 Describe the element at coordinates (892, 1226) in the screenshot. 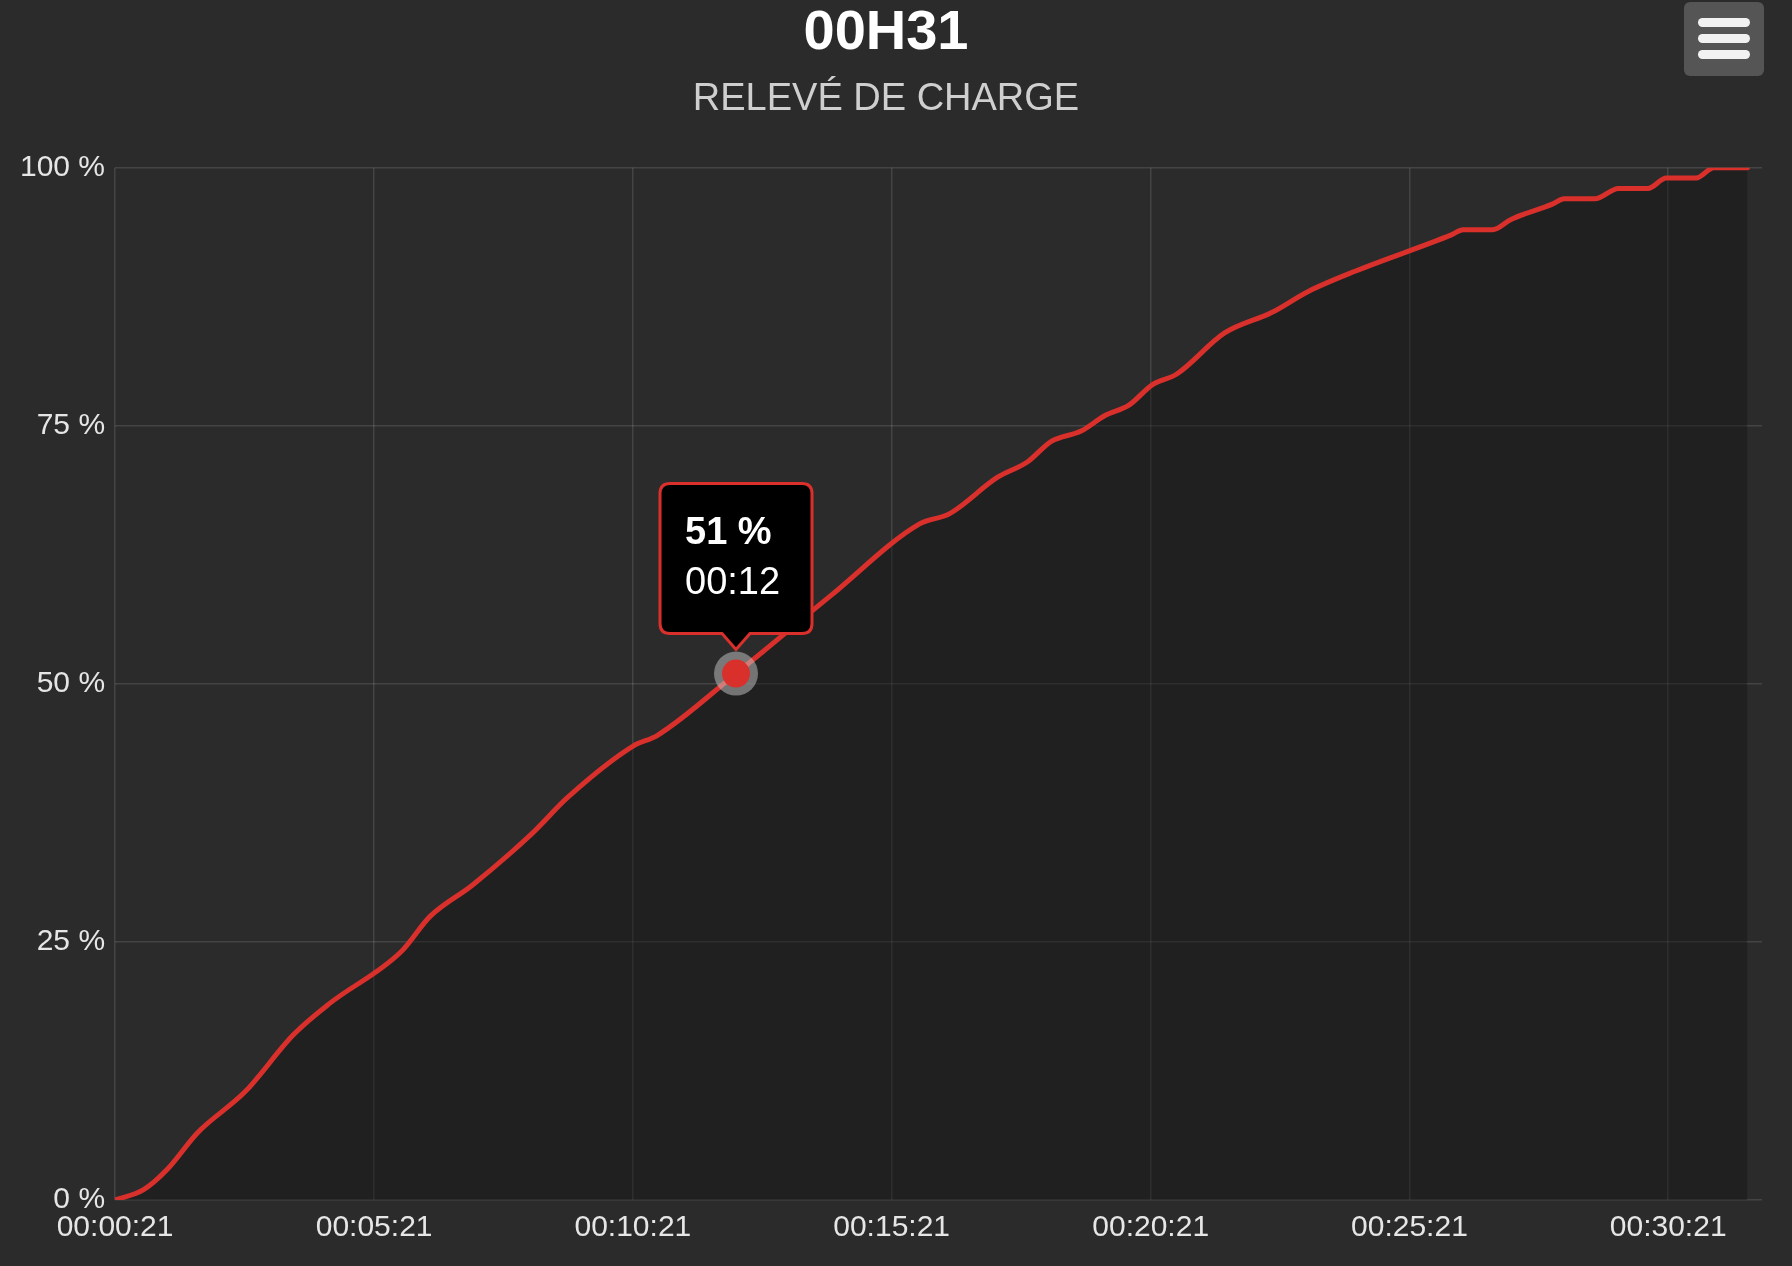

I see `x-tick-label: 00:15:21` at that location.